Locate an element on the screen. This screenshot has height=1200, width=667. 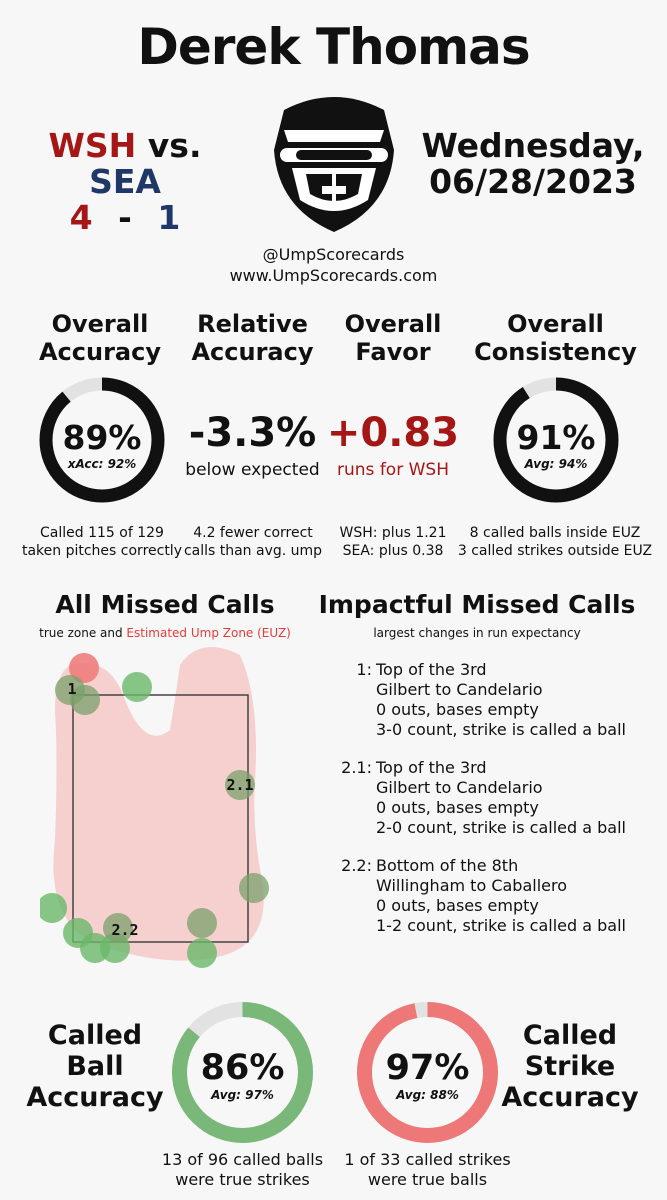
point-label-2-1: 2.1 is located at coordinates (239, 785).